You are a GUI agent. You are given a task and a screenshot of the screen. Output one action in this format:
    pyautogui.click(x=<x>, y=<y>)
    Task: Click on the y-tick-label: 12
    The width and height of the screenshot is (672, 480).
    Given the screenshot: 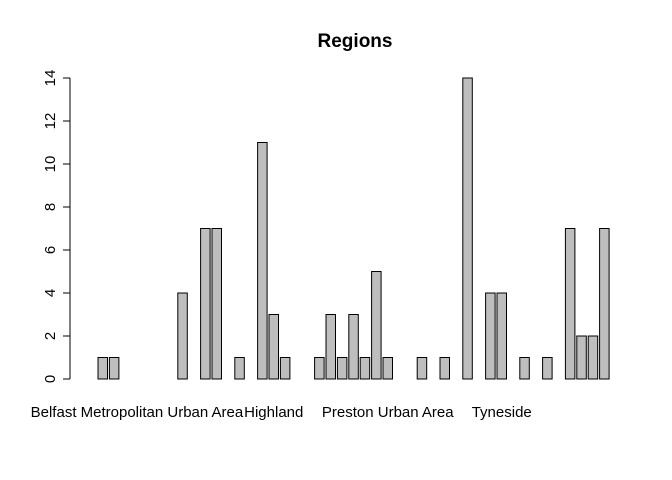 What is the action you would take?
    pyautogui.click(x=50, y=121)
    